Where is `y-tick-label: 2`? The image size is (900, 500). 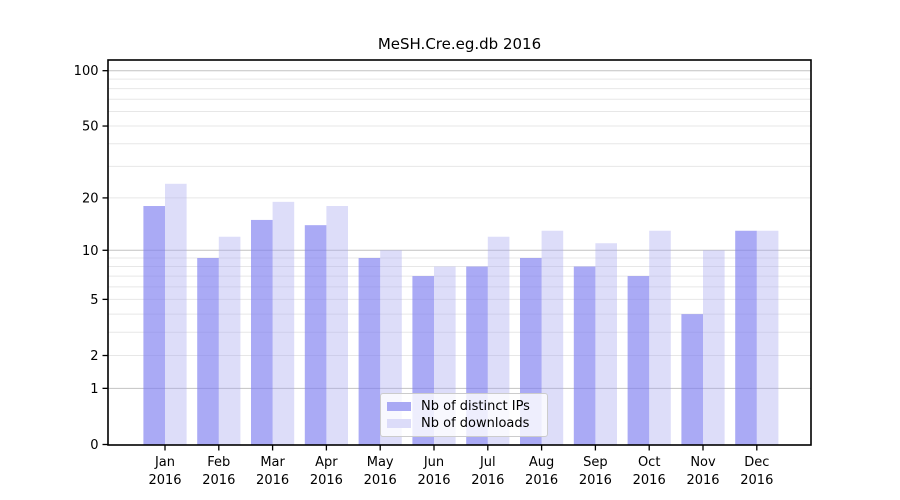 y-tick-label: 2 is located at coordinates (94, 356).